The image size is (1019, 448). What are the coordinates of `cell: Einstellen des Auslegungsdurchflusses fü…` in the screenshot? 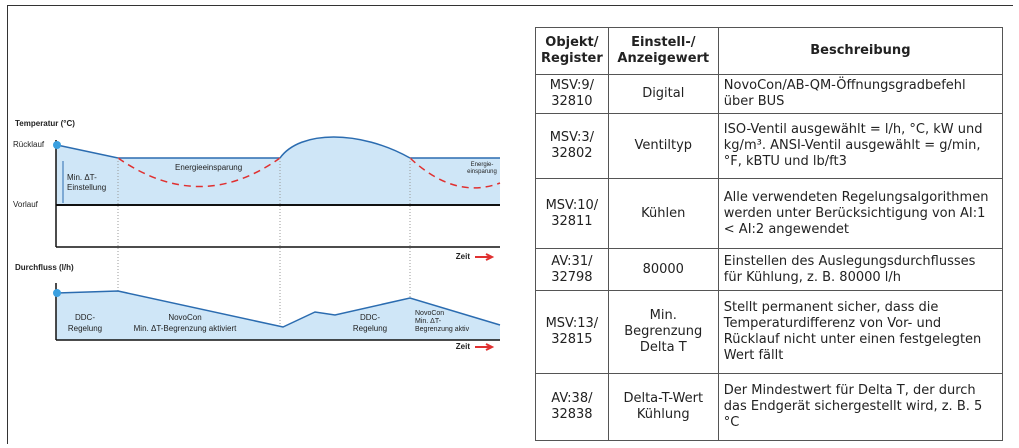 It's located at (860, 269).